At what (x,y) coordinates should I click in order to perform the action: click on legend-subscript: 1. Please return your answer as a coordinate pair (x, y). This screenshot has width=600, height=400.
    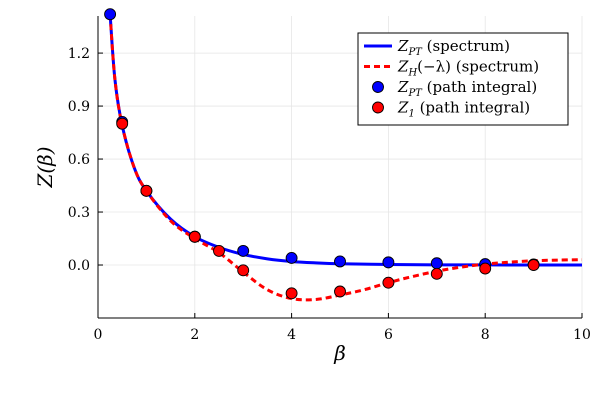
    Looking at the image, I should click on (411, 114).